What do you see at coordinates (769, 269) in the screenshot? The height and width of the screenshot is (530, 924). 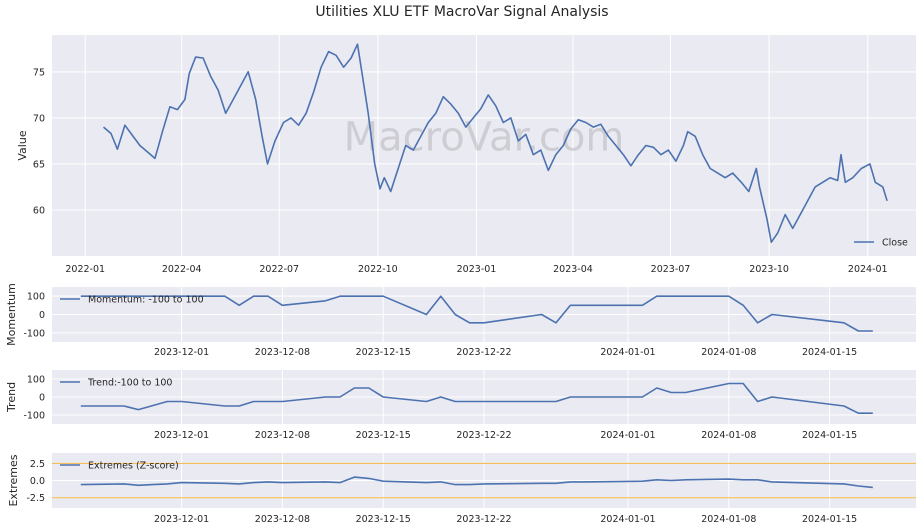 I see `x-tick-label: 2023-10` at bounding box center [769, 269].